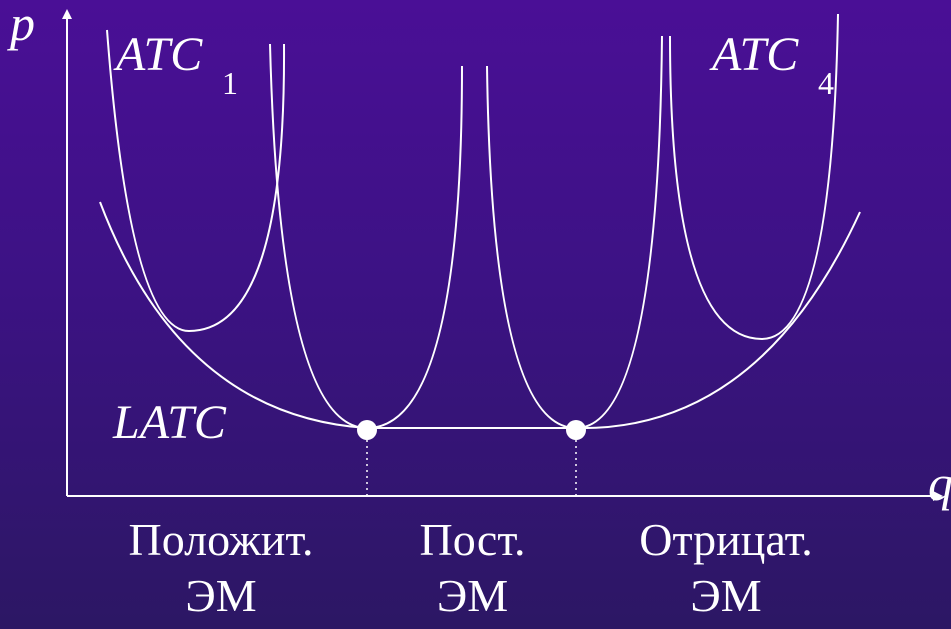 Image resolution: width=951 pixels, height=629 pixels. I want to click on zone-constant-title: Пост., so click(472, 539).